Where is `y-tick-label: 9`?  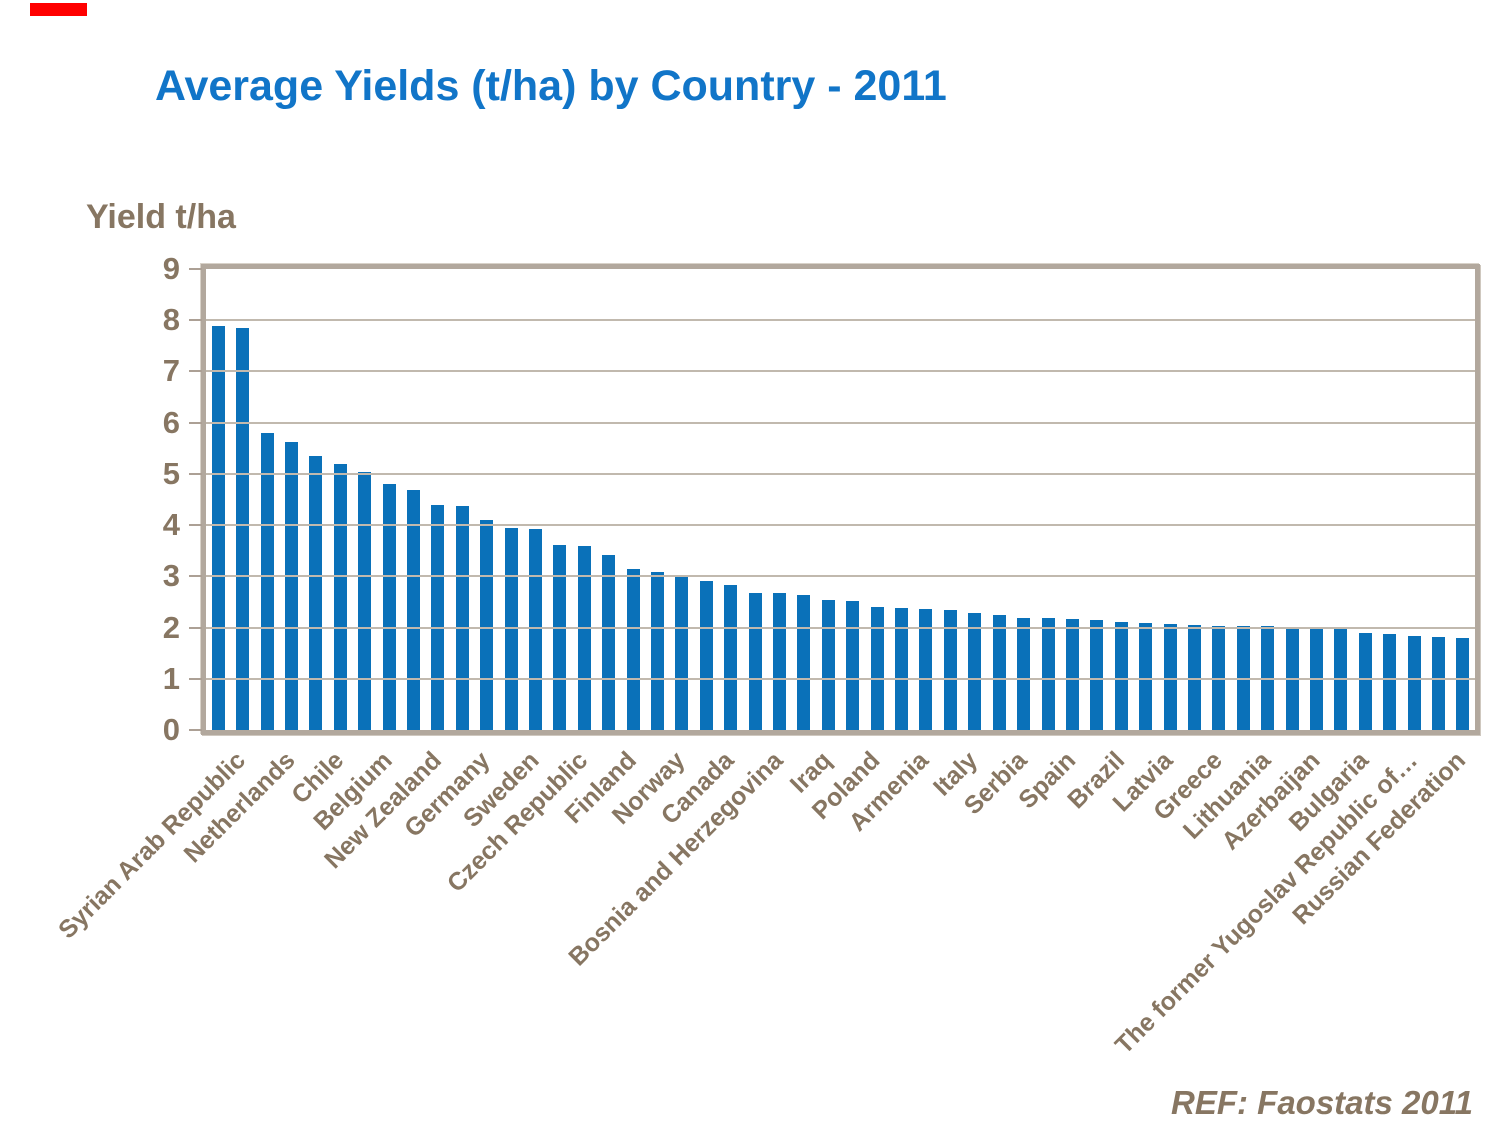
y-tick-label: 9 is located at coordinates (171, 268).